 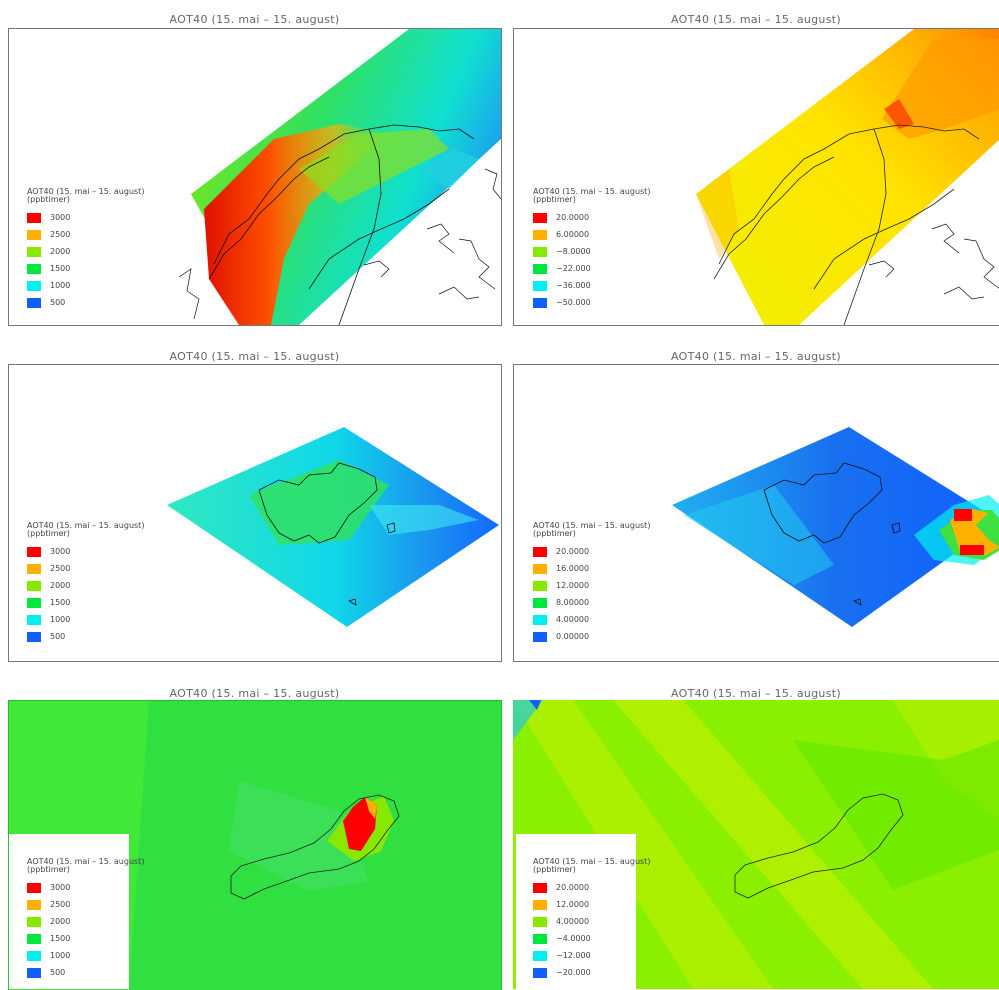 What do you see at coordinates (591, 619) in the screenshot?
I see `legend-entry: 4.00000` at bounding box center [591, 619].